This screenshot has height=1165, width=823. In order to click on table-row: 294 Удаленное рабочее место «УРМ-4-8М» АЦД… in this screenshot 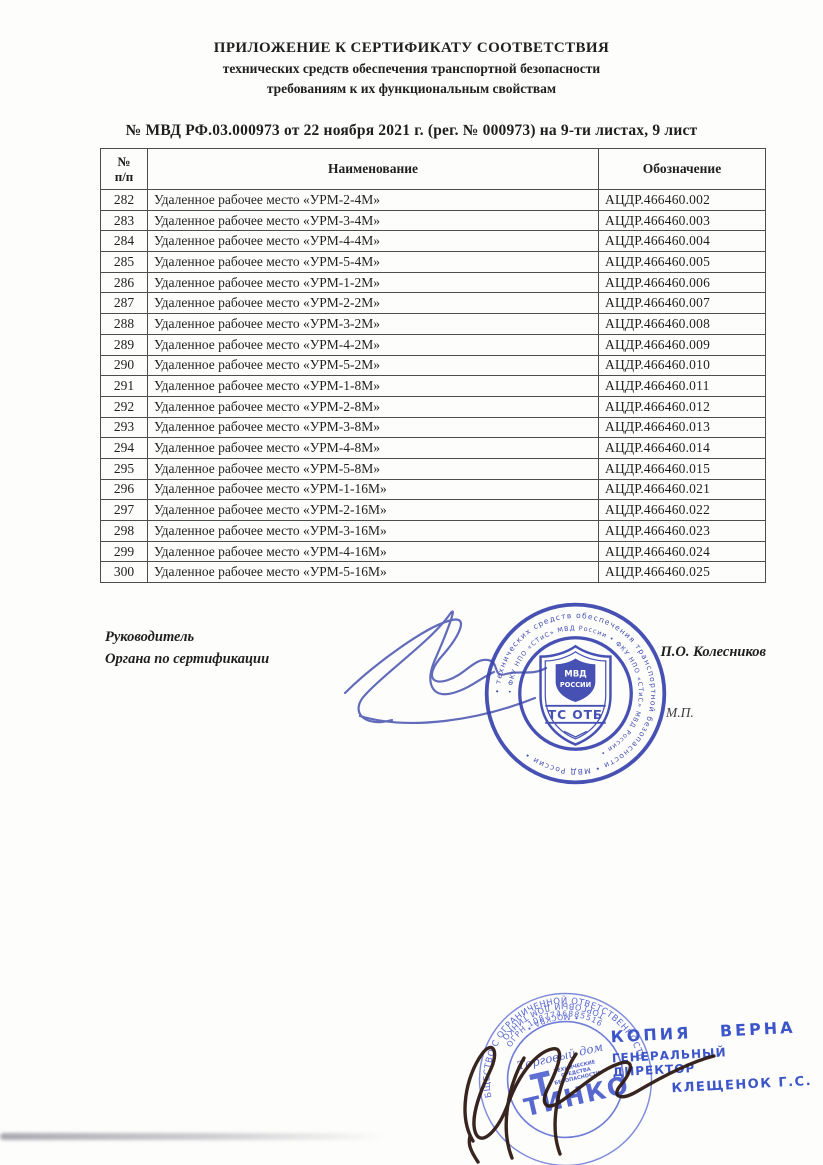, I will do `click(433, 448)`.